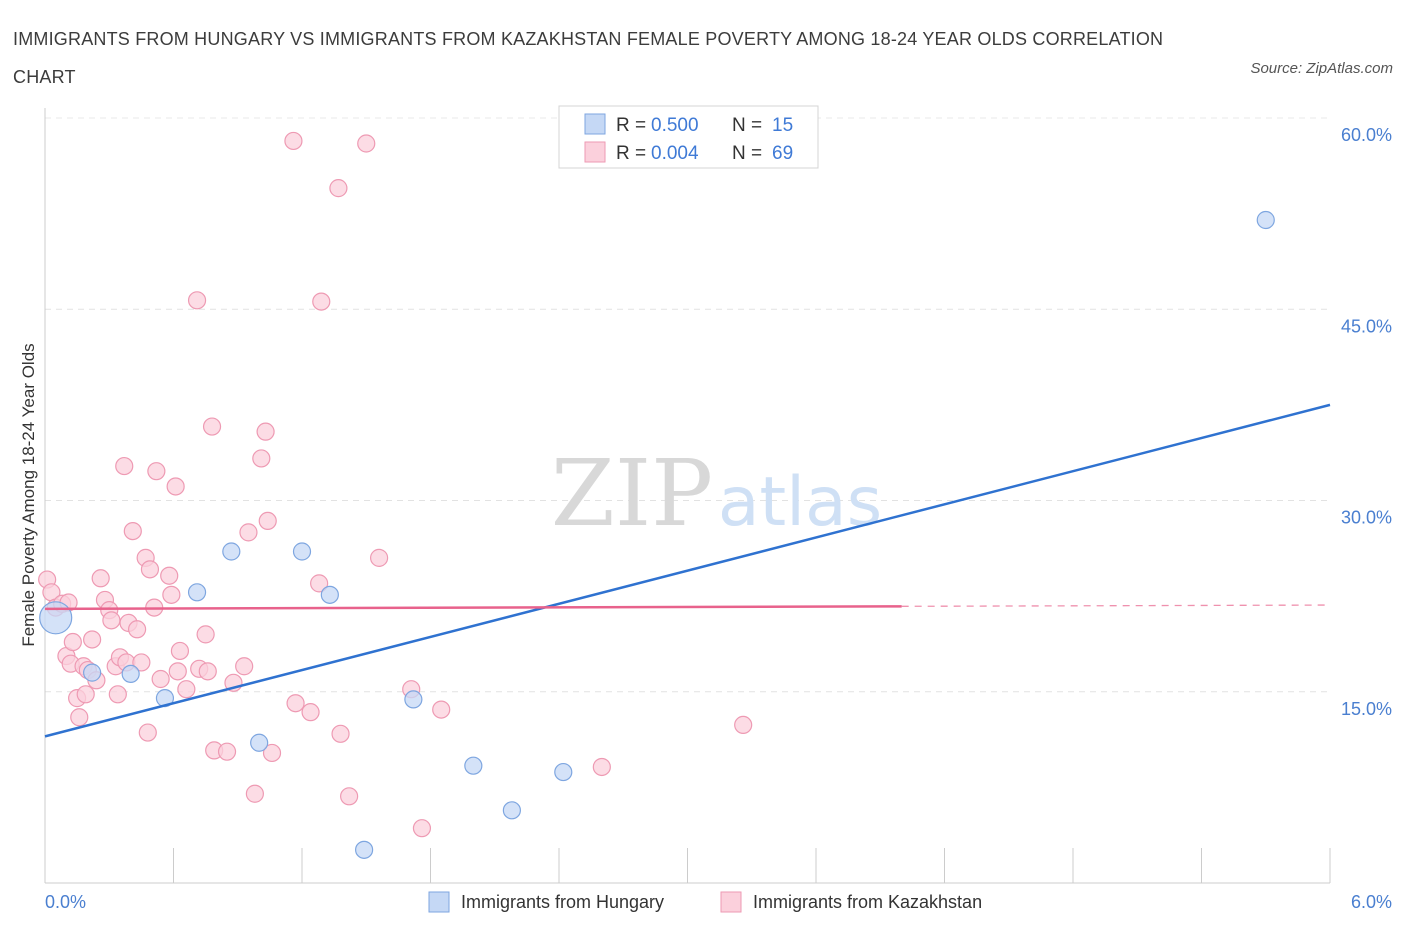 The image size is (1406, 930). Describe the element at coordinates (1366, 709) in the screenshot. I see `y-tick-label-0: 15.0%` at that location.